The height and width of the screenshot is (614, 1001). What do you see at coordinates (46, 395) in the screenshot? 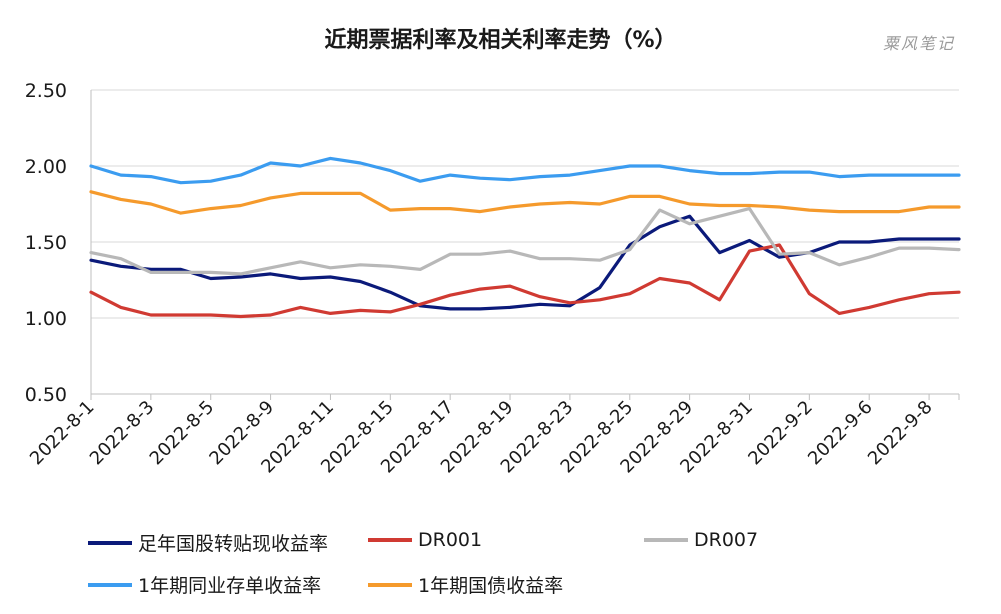
I see `y-tick-label: 0.50` at bounding box center [46, 395].